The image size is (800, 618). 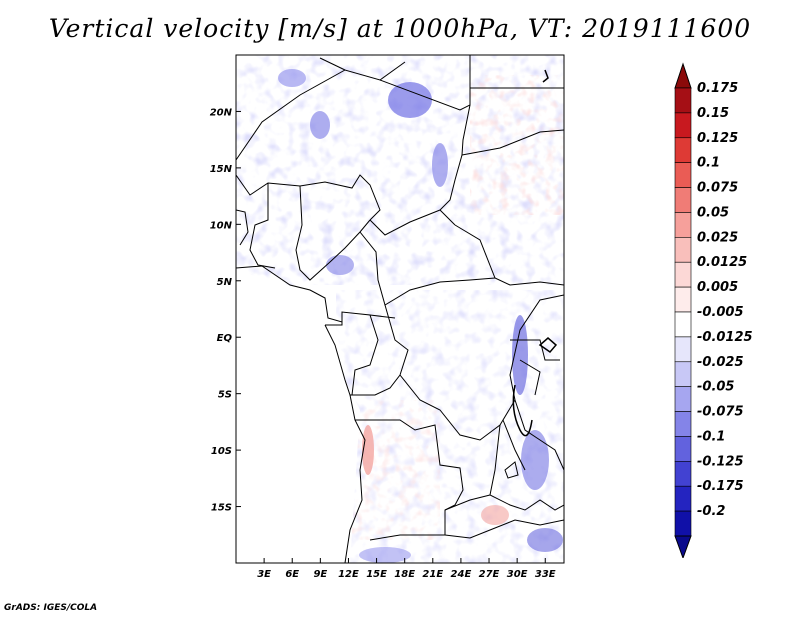 I want to click on colorbar-top-triangle, so click(x=683, y=75).